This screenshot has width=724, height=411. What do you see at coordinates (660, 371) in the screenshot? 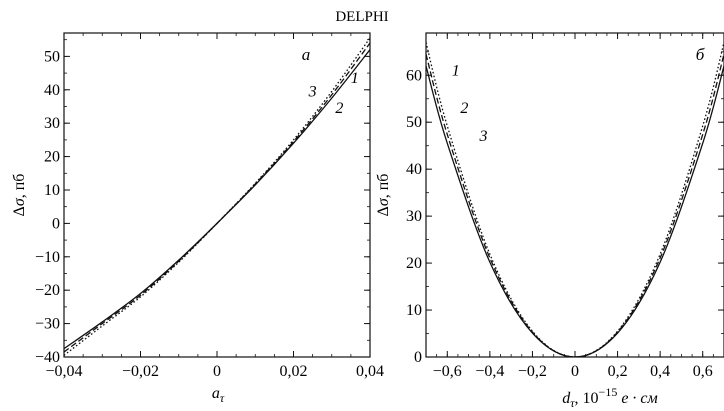
I see `x-tick-label: 0,4` at bounding box center [660, 371].